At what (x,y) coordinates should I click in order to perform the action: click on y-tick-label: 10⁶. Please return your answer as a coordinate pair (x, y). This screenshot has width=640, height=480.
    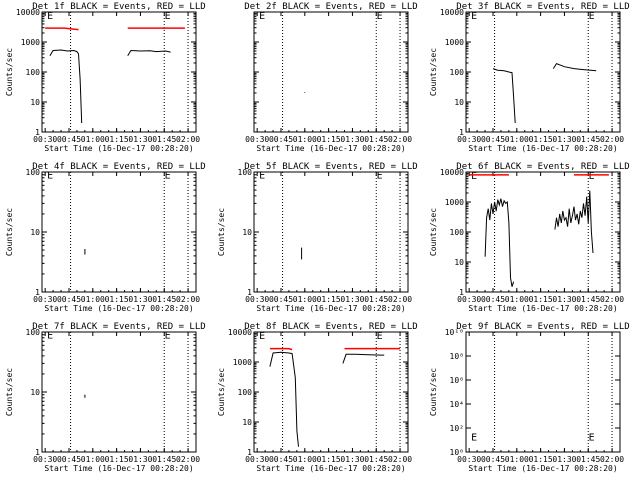
    Looking at the image, I should click on (457, 380).